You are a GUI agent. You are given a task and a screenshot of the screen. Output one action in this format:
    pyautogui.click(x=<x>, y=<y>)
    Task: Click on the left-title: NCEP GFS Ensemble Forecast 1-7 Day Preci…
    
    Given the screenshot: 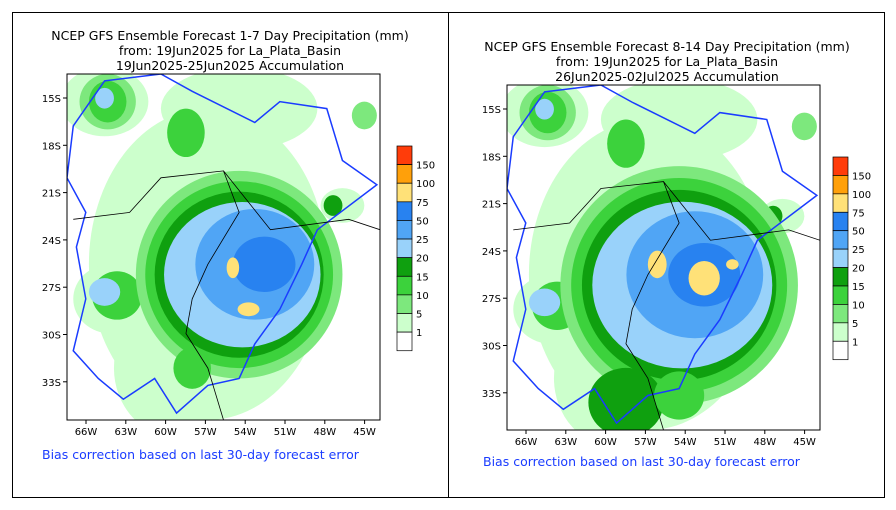 What is the action you would take?
    pyautogui.click(x=230, y=50)
    